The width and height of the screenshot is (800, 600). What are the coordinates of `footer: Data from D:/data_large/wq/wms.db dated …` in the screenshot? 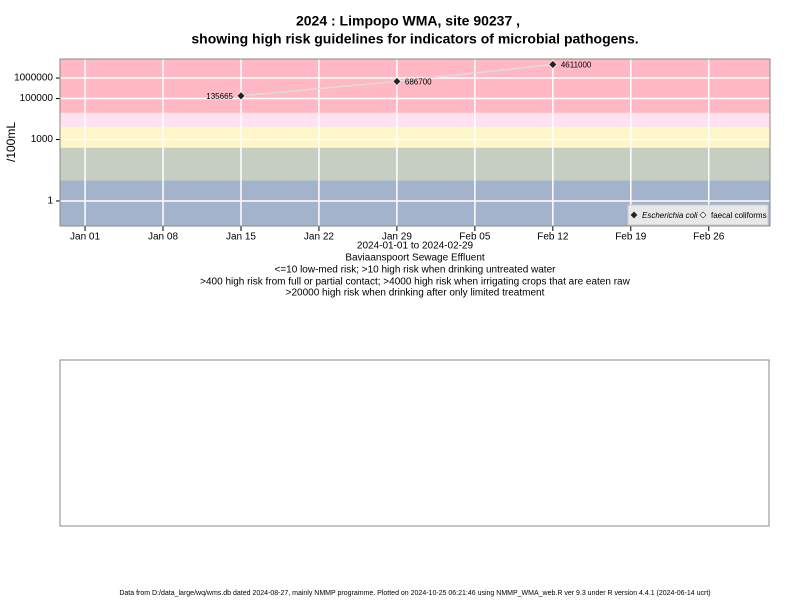 It's located at (414, 593).